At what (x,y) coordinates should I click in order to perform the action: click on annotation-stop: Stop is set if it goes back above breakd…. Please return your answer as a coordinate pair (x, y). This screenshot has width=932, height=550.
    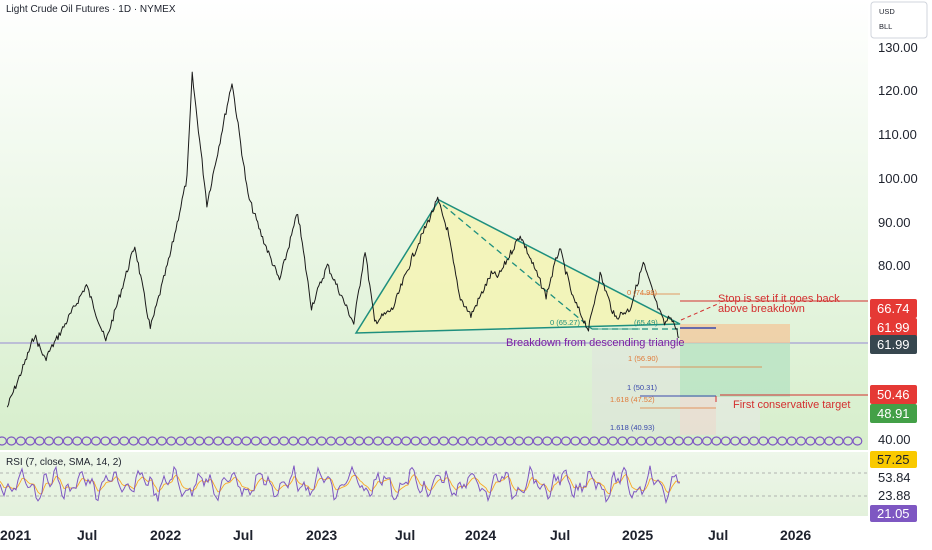
    Looking at the image, I should click on (780, 304).